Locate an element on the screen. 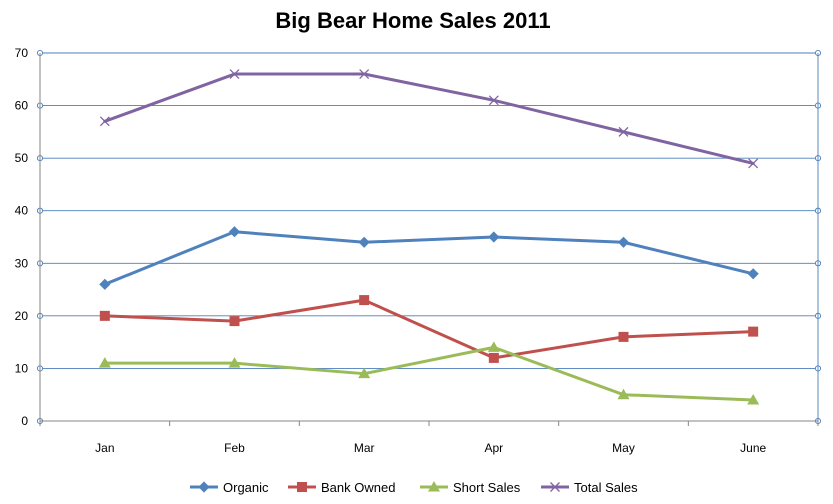 This screenshot has width=833, height=504. total-sales-line is located at coordinates (429, 118).